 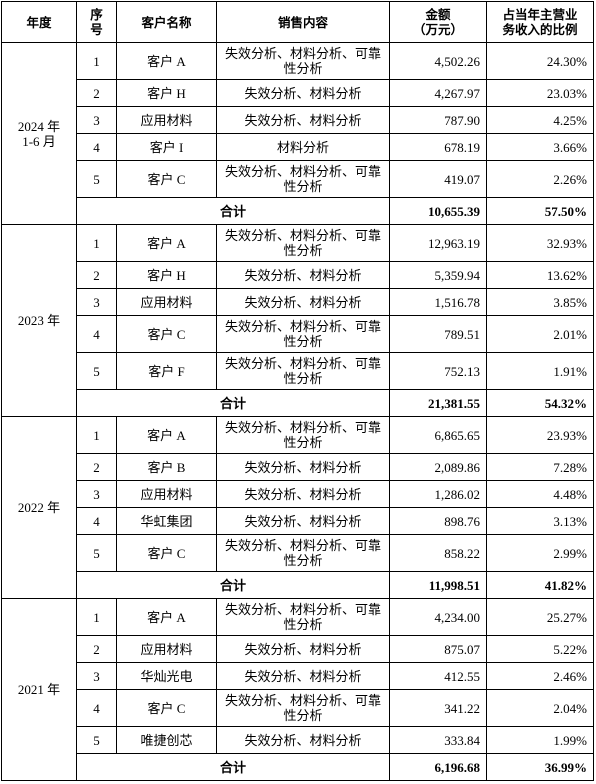 I want to click on total-row: 合计 6,196.68 36.99%, so click(x=298, y=767).